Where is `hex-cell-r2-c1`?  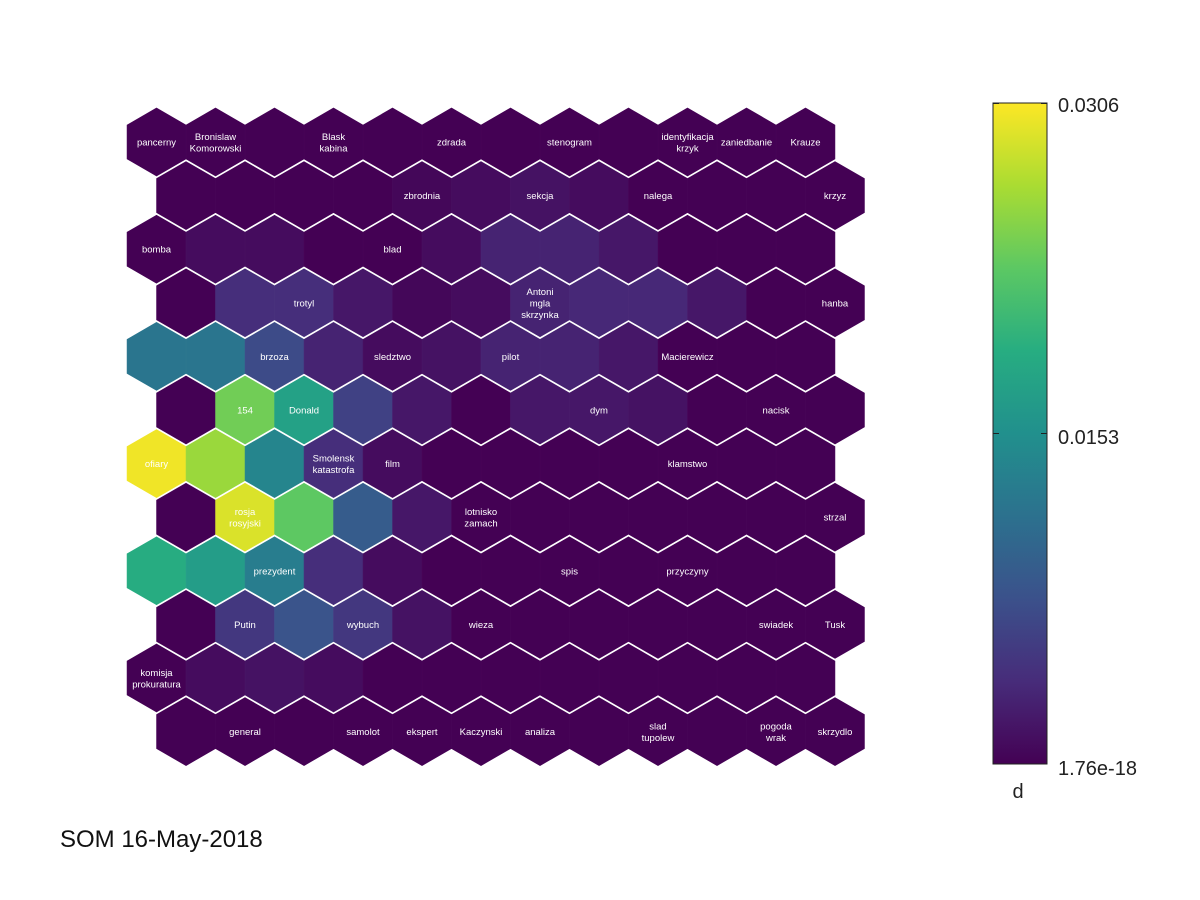 hex-cell-r2-c1 is located at coordinates (215, 249).